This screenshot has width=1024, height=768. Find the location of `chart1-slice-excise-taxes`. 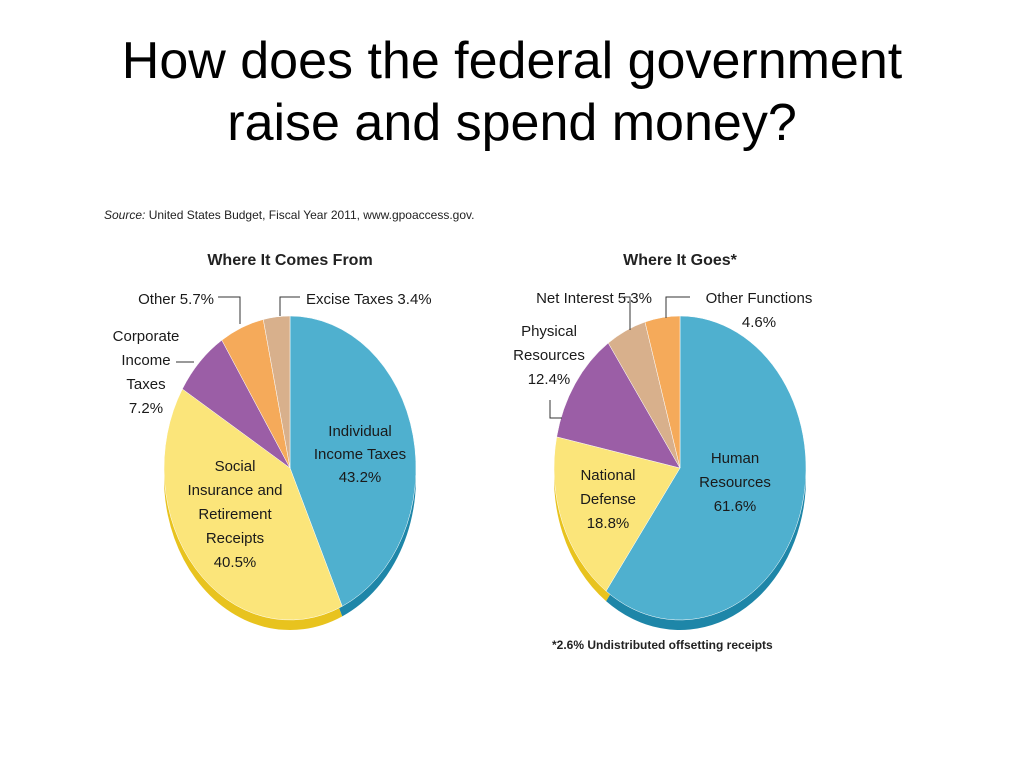

chart1-slice-excise-taxes is located at coordinates (277, 392).